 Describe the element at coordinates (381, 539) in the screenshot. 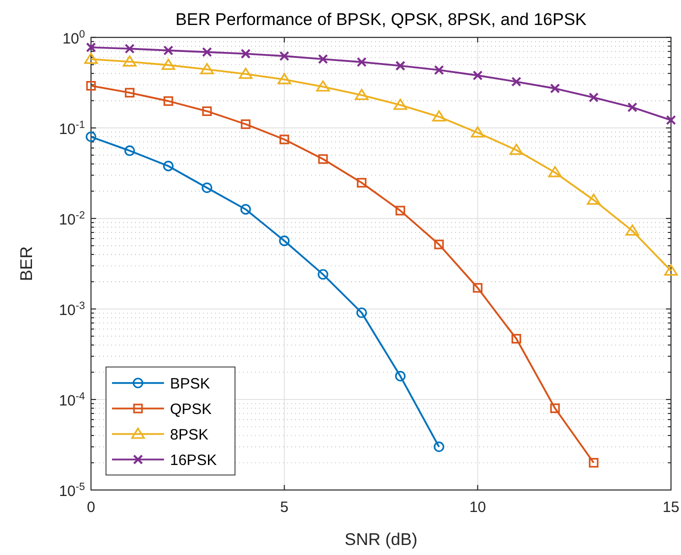

I see `x-axis-title: SNR (dB)` at that location.